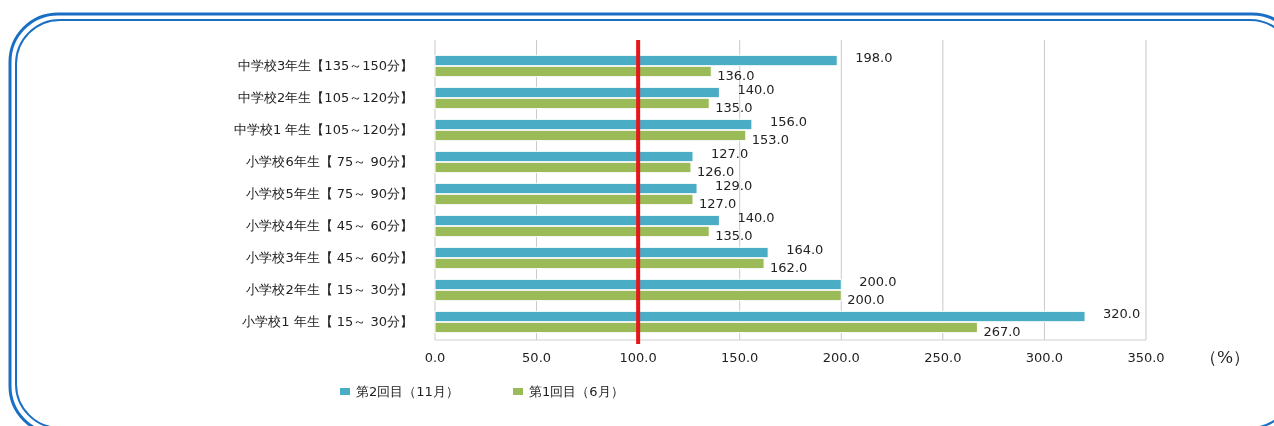  I want to click on data-label: 126.0, so click(715, 171).